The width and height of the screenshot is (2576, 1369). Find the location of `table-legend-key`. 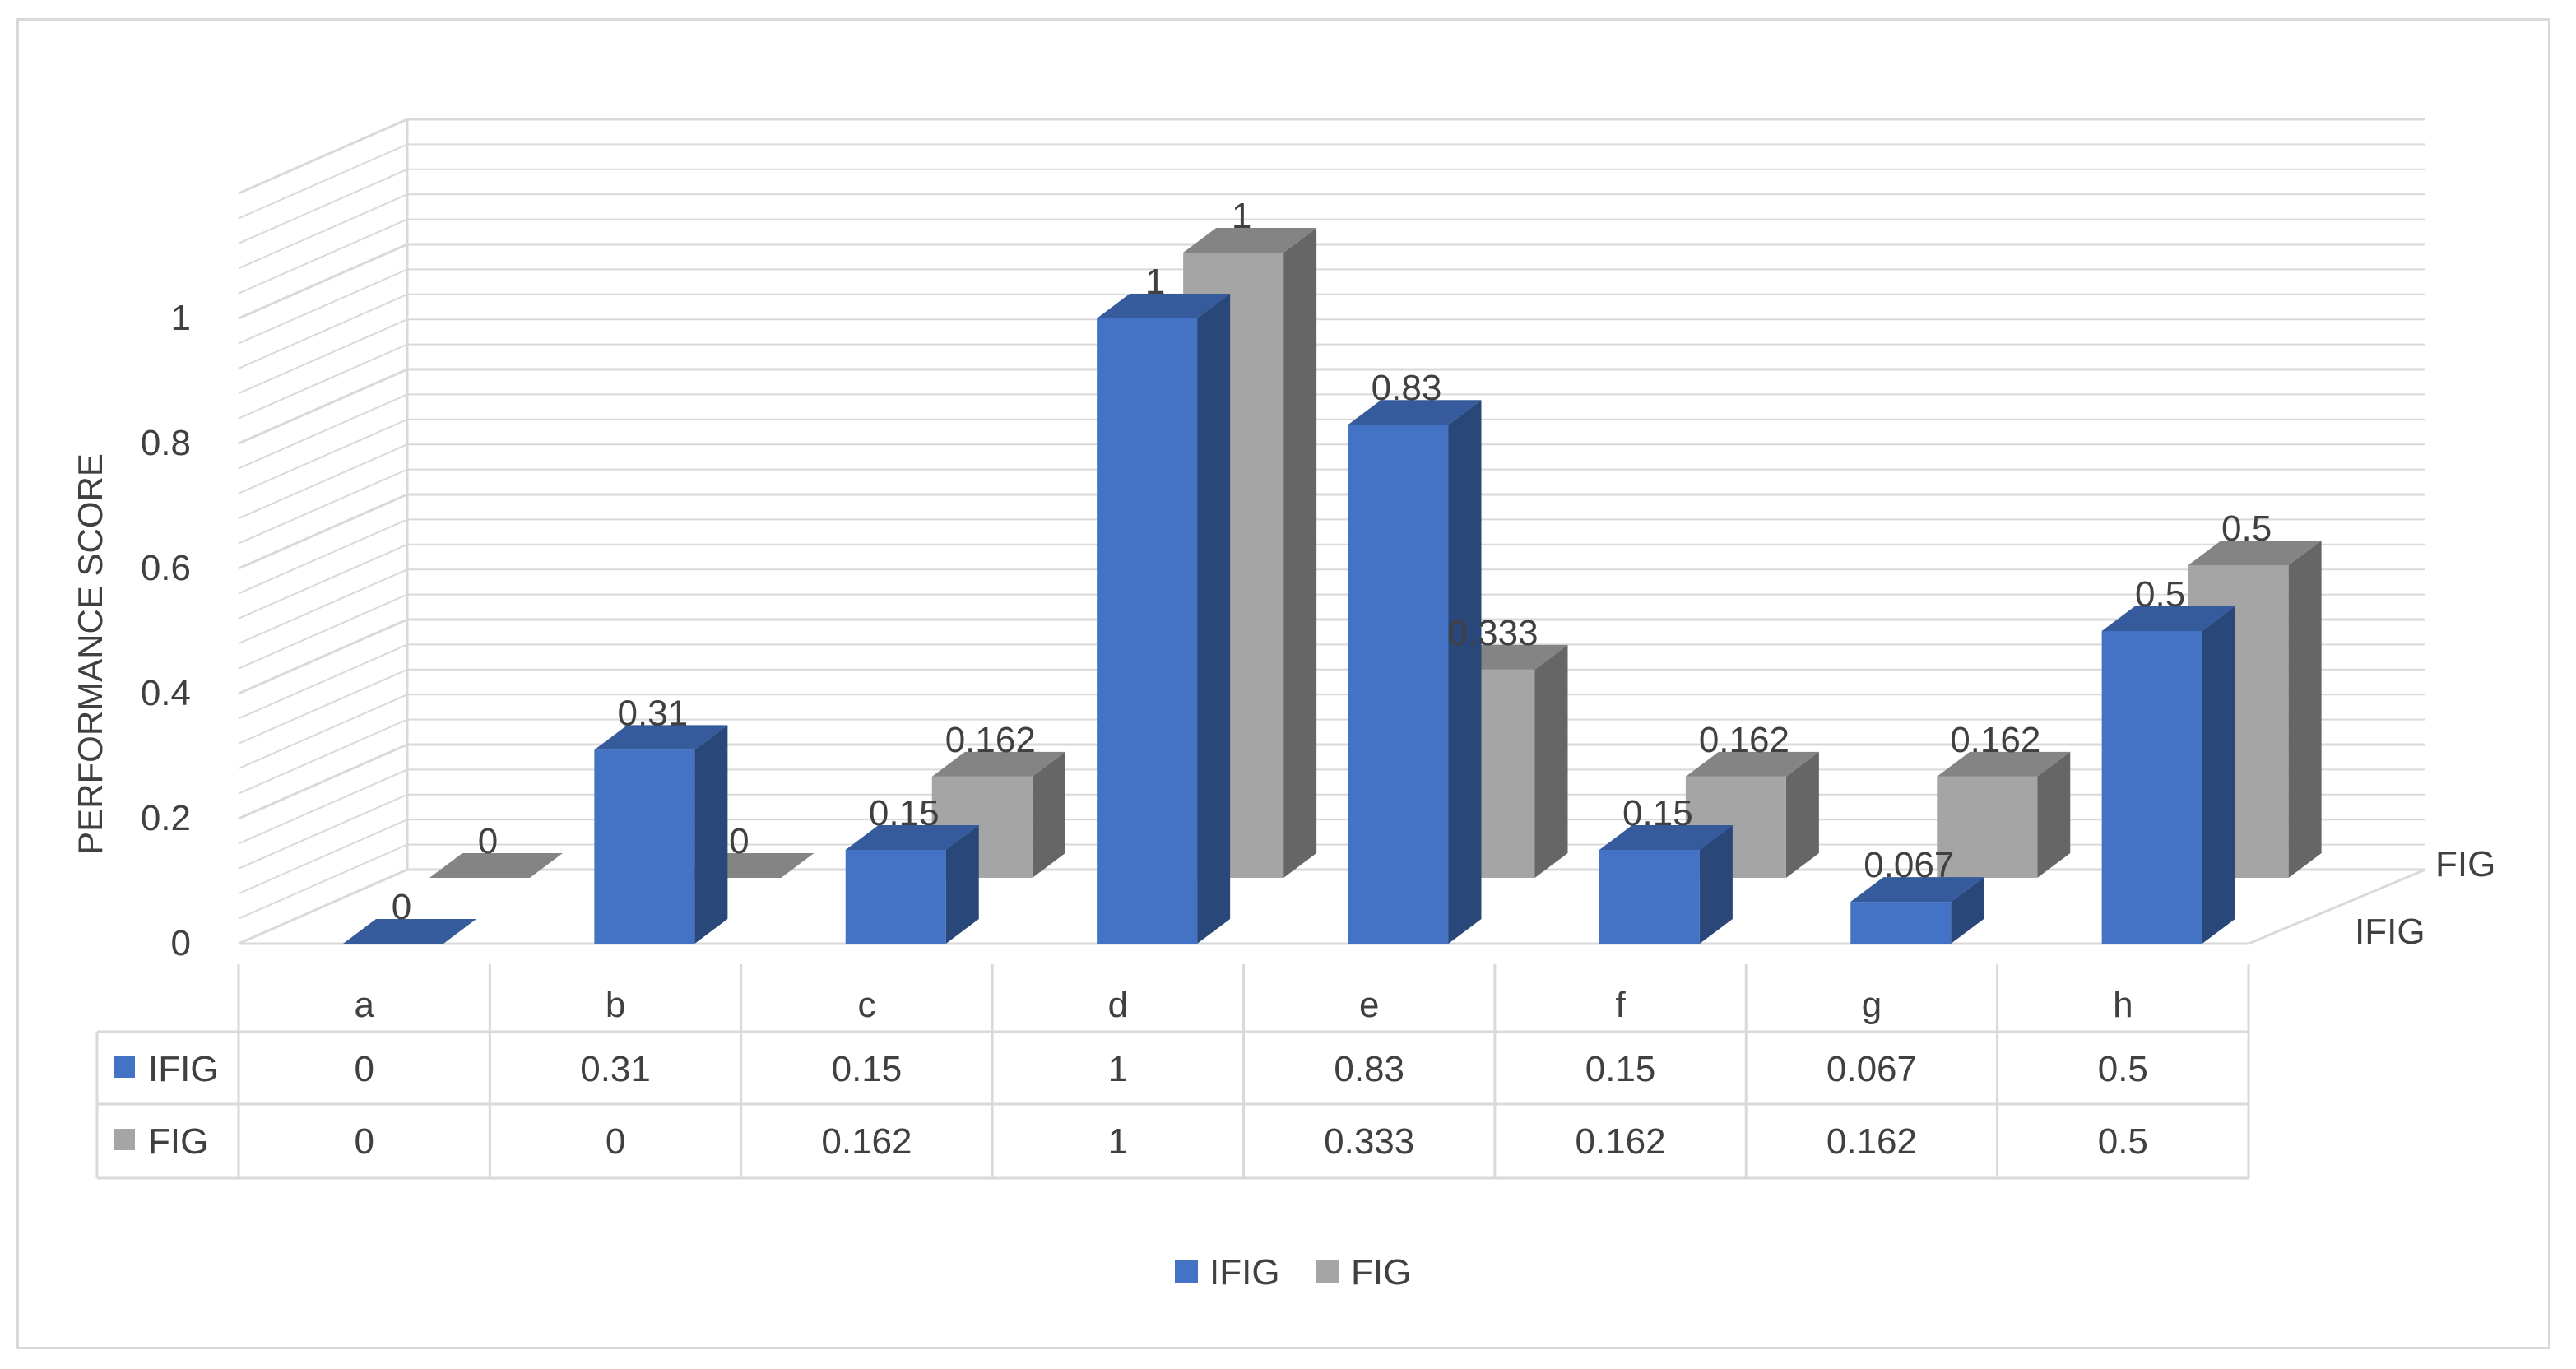

table-legend-key is located at coordinates (124, 1139).